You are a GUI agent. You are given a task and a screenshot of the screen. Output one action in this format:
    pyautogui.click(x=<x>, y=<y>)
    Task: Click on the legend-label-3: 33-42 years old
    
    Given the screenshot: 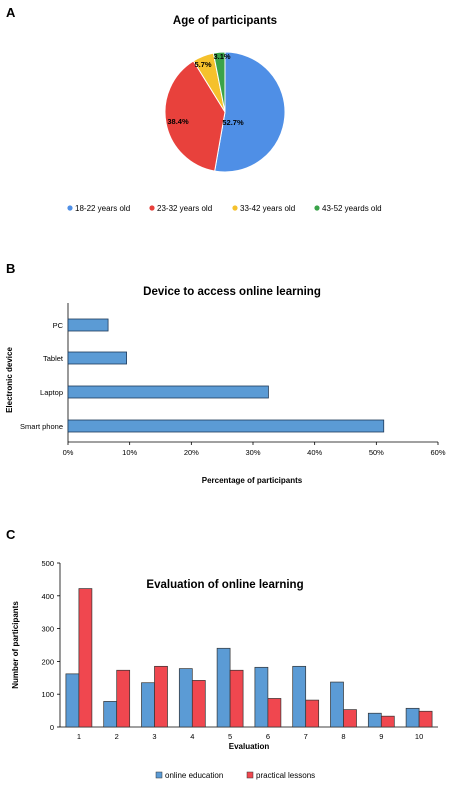 What is the action you would take?
    pyautogui.click(x=267, y=208)
    